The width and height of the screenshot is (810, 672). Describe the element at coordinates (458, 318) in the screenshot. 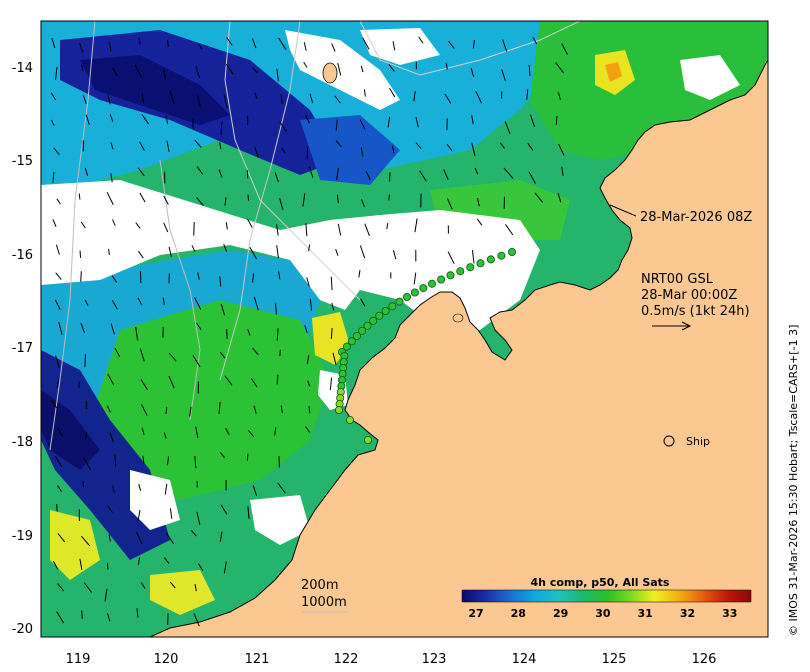

I see `island` at that location.